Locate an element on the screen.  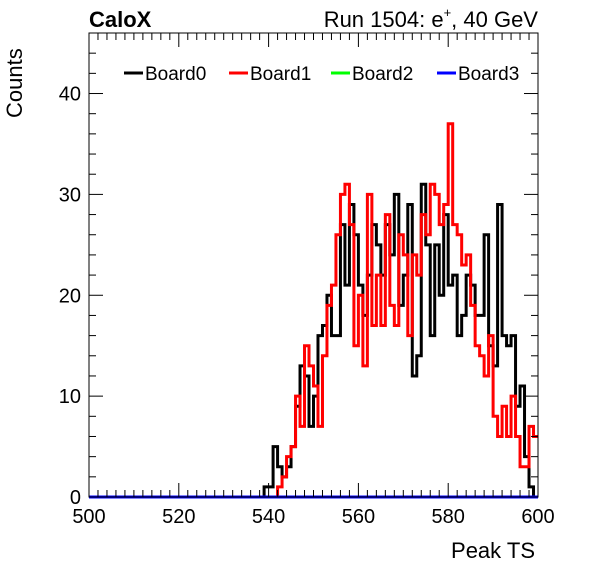
x-axis-label: Peak TS is located at coordinates (493, 550).